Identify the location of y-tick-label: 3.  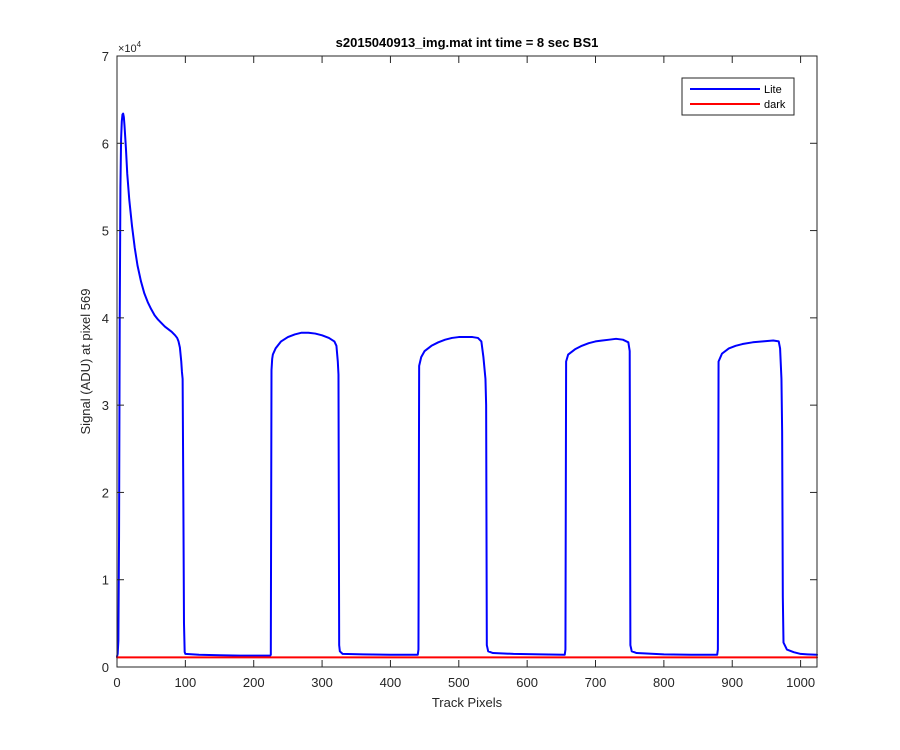
(105, 405).